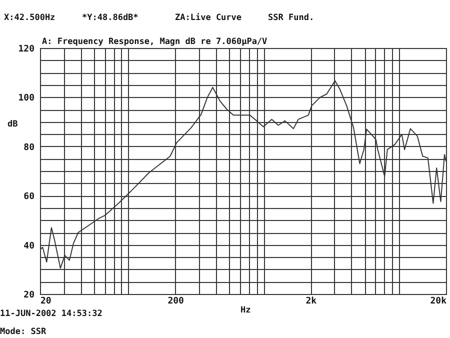 This screenshot has height=338, width=450. Describe the element at coordinates (291, 18) in the screenshot. I see `text: SSR Fund.` at that location.